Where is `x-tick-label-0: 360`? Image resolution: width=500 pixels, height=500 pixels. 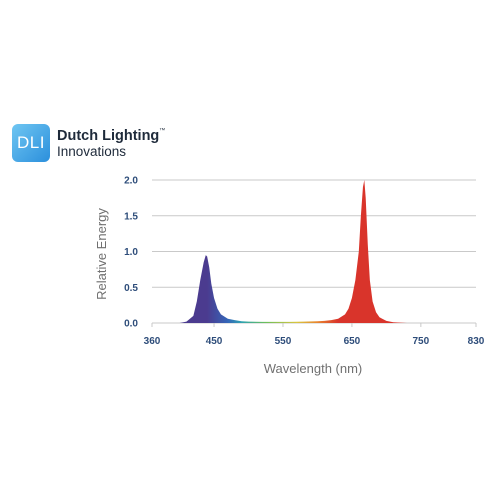 x-tick-label-0: 360 is located at coordinates (152, 341).